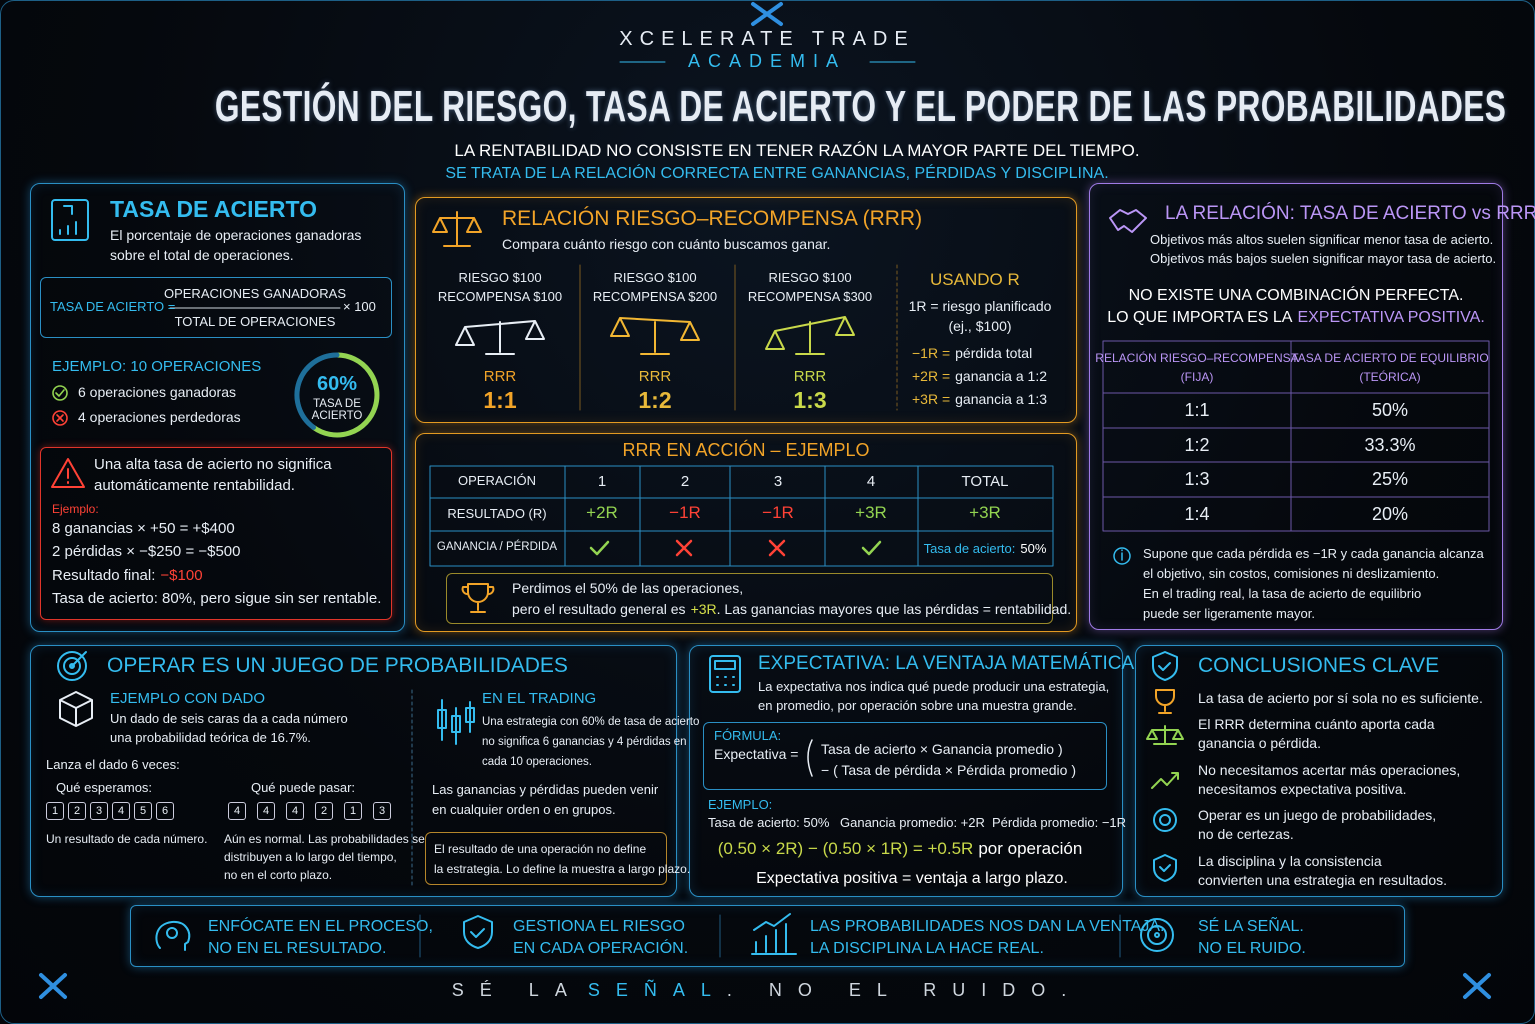  I want to click on reward: RECOMPENSA $300, so click(810, 296).